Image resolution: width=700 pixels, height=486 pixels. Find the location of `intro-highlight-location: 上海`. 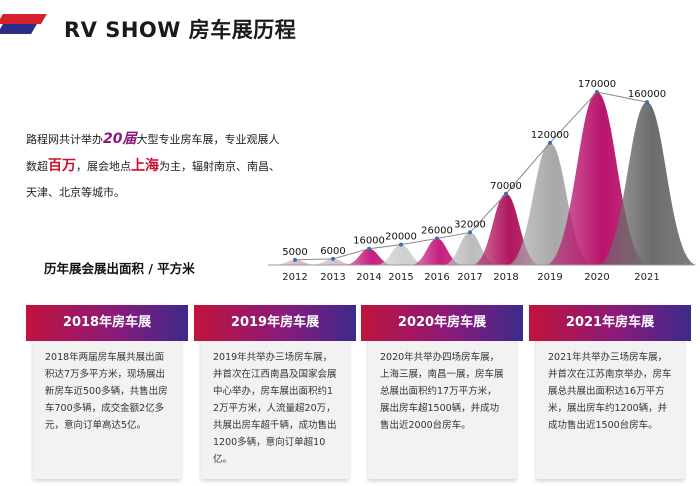

intro-highlight-location: 上海 is located at coordinates (145, 166).